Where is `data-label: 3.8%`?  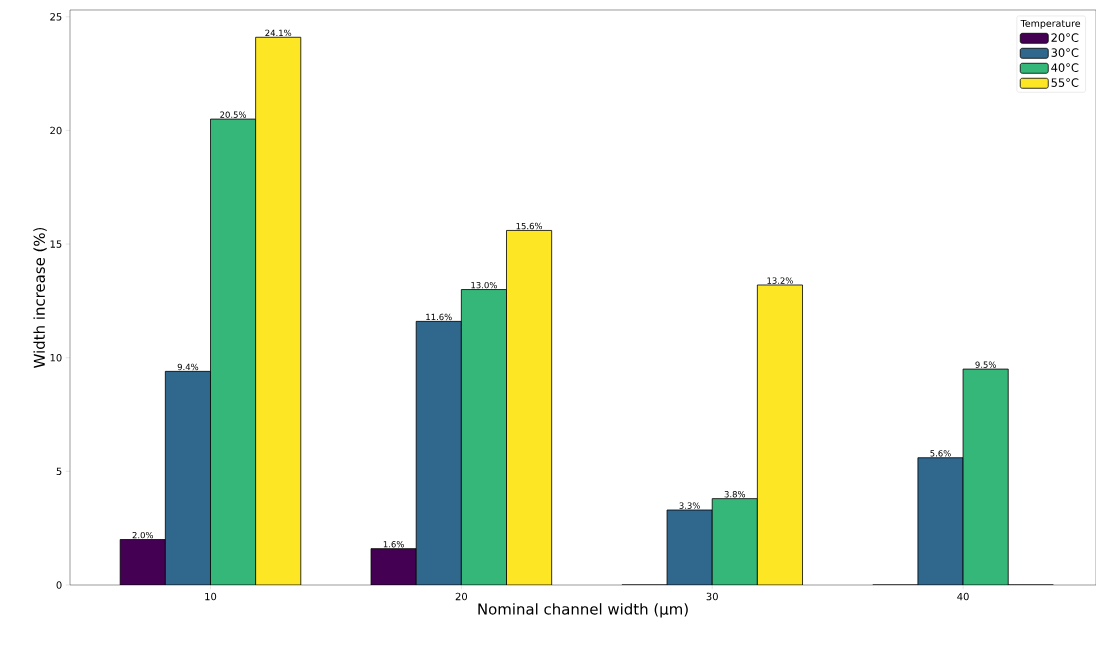 data-label: 3.8% is located at coordinates (735, 494).